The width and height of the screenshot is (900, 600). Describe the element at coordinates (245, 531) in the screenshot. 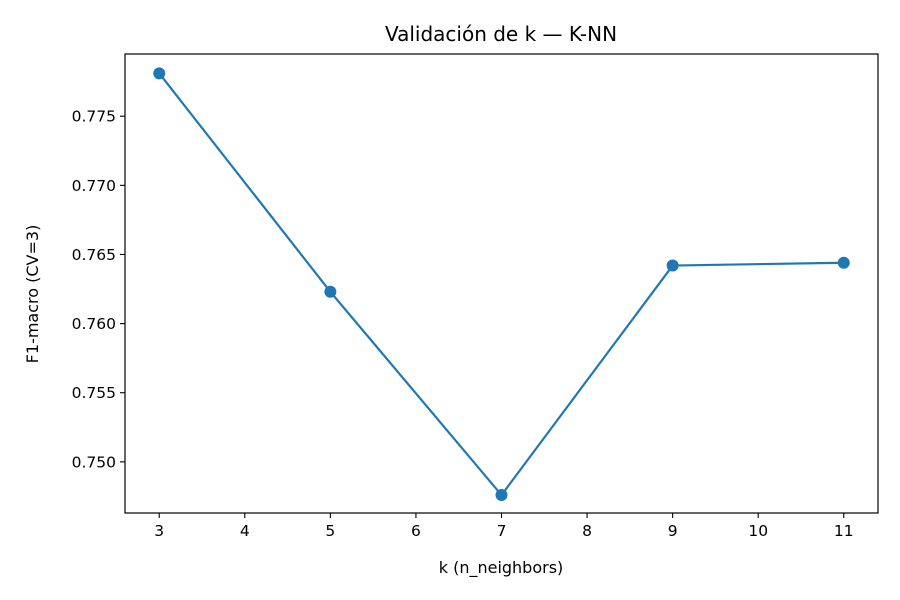

I see `x-tick-label: 4` at that location.